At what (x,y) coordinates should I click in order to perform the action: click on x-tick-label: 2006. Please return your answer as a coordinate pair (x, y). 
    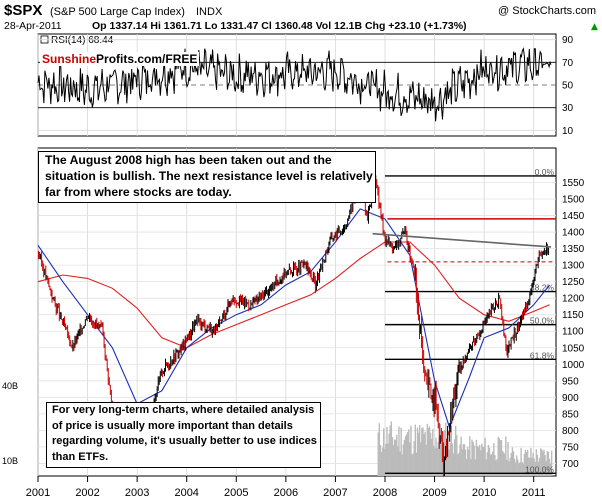
    Looking at the image, I should click on (286, 493).